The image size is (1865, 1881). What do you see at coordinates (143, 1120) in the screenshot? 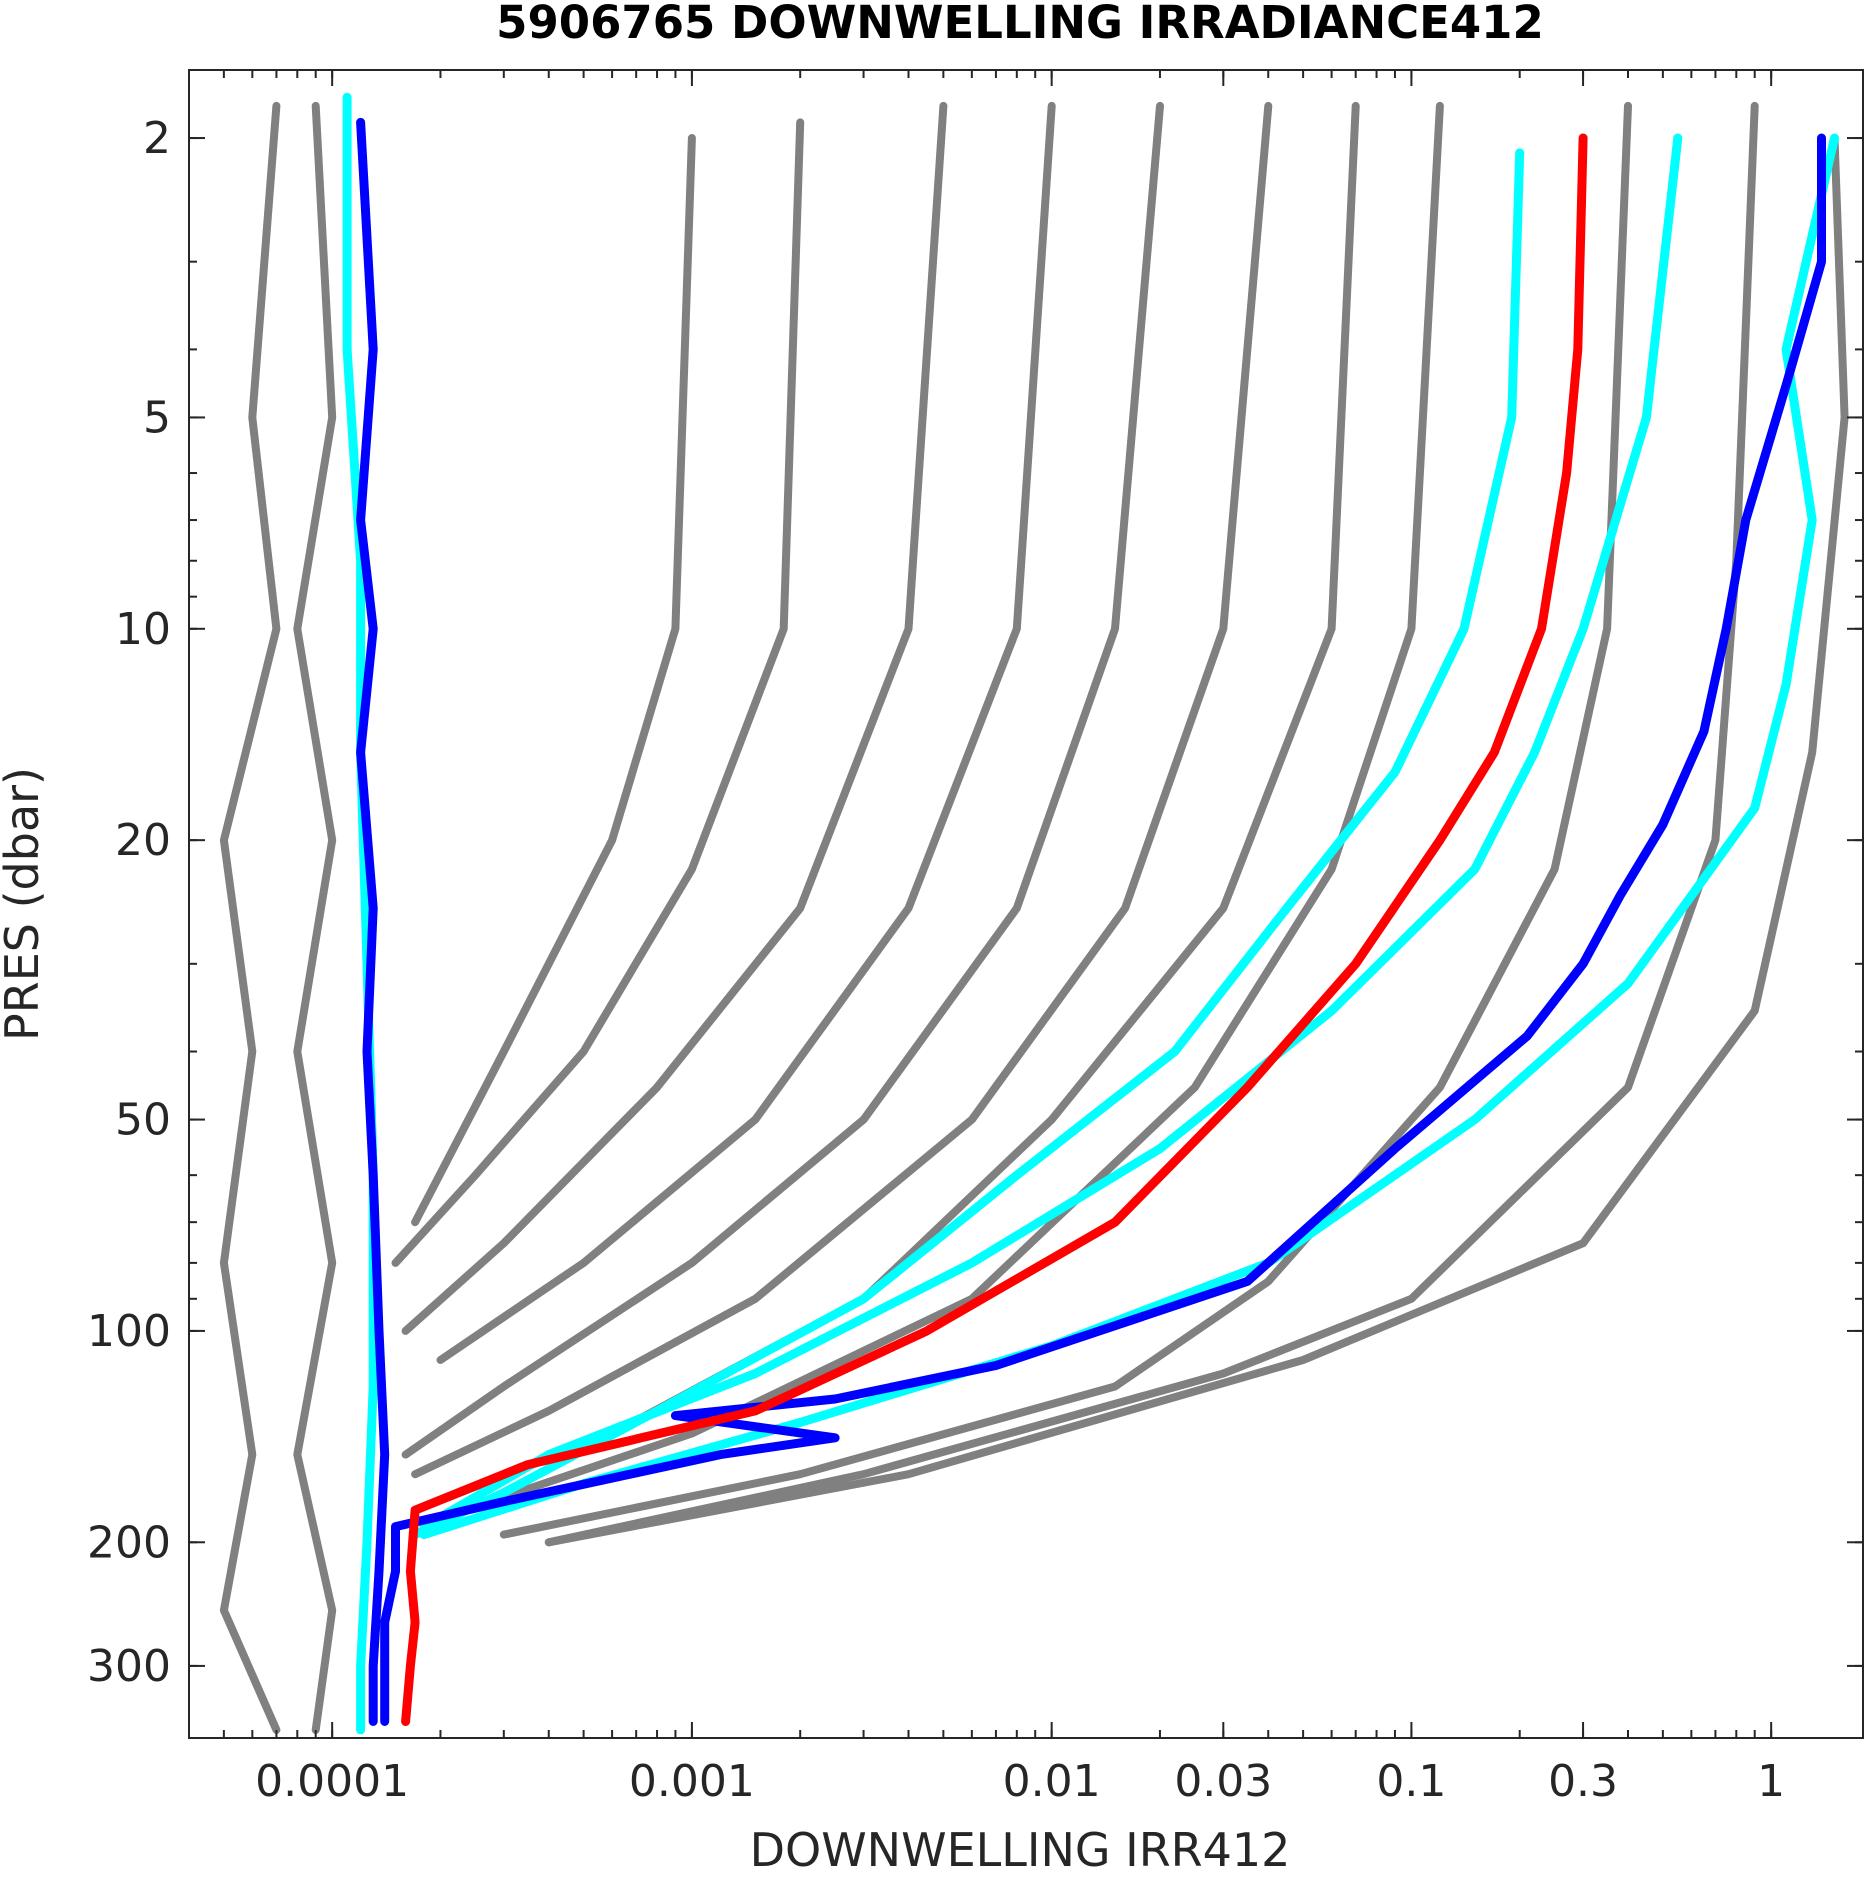
I see `y-tick-label: 50` at bounding box center [143, 1120].